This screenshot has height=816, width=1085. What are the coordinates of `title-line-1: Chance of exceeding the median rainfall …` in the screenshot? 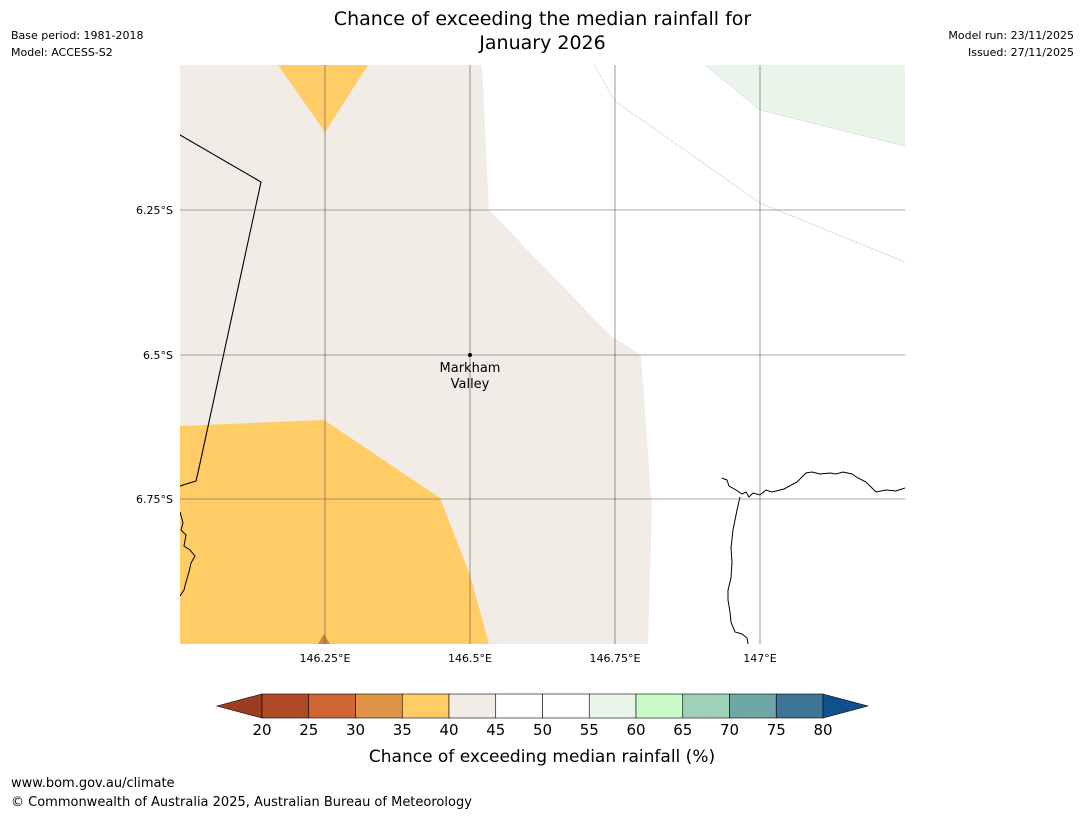 It's located at (542, 19).